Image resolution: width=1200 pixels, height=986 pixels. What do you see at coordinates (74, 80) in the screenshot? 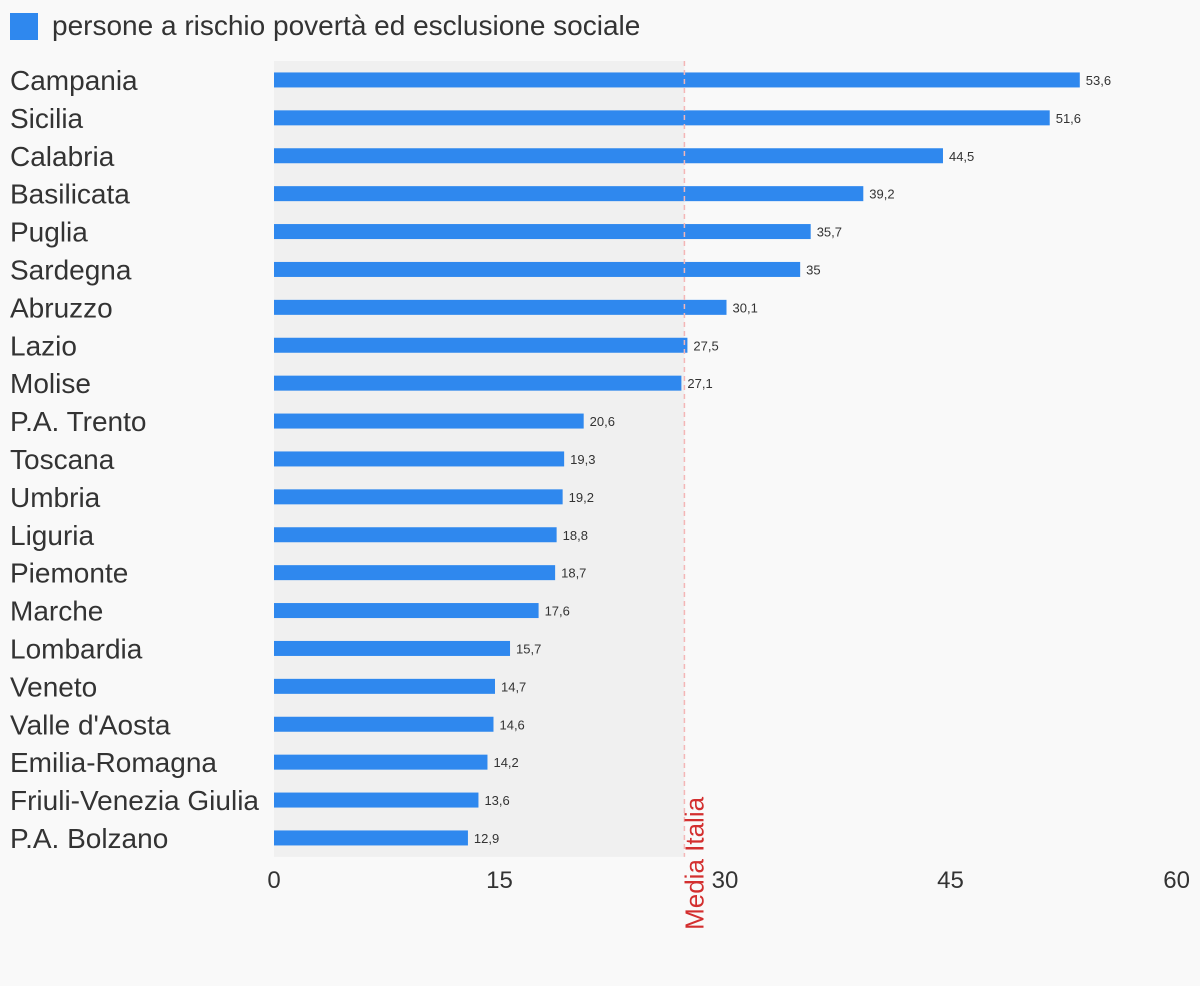
I see `category-label-0: Campania` at bounding box center [74, 80].